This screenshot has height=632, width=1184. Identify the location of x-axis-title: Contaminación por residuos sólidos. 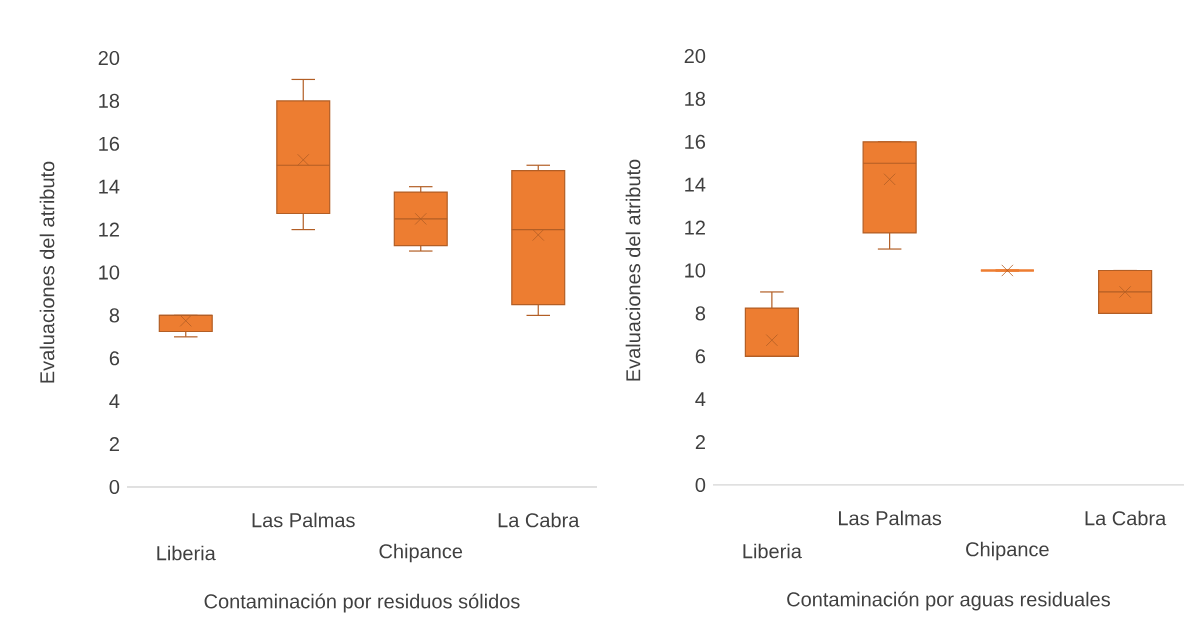
(362, 603).